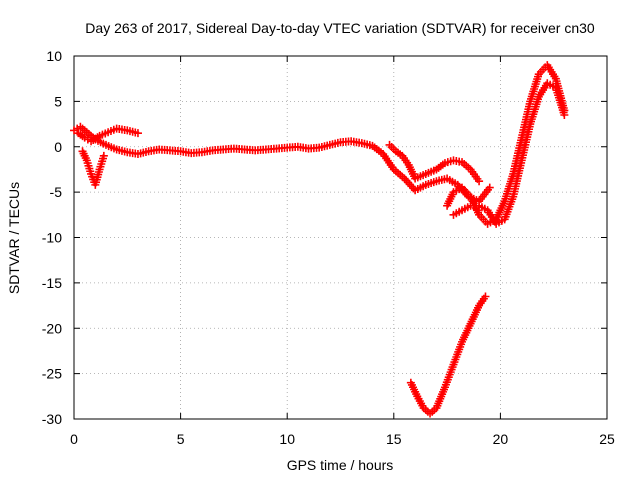 The image size is (640, 480). What do you see at coordinates (448, 355) in the screenshot?
I see `series-track-g` at bounding box center [448, 355].